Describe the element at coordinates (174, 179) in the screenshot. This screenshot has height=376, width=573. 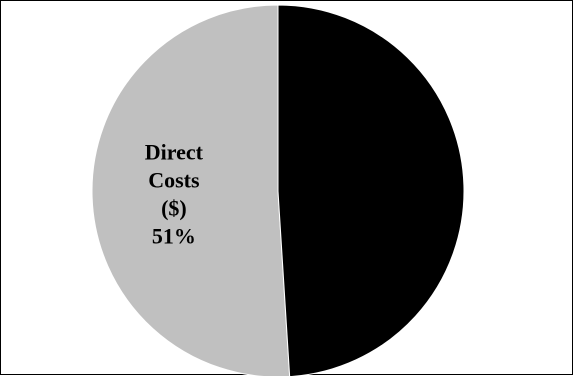
I see `pie-slice-label-line: Costs` at that location.